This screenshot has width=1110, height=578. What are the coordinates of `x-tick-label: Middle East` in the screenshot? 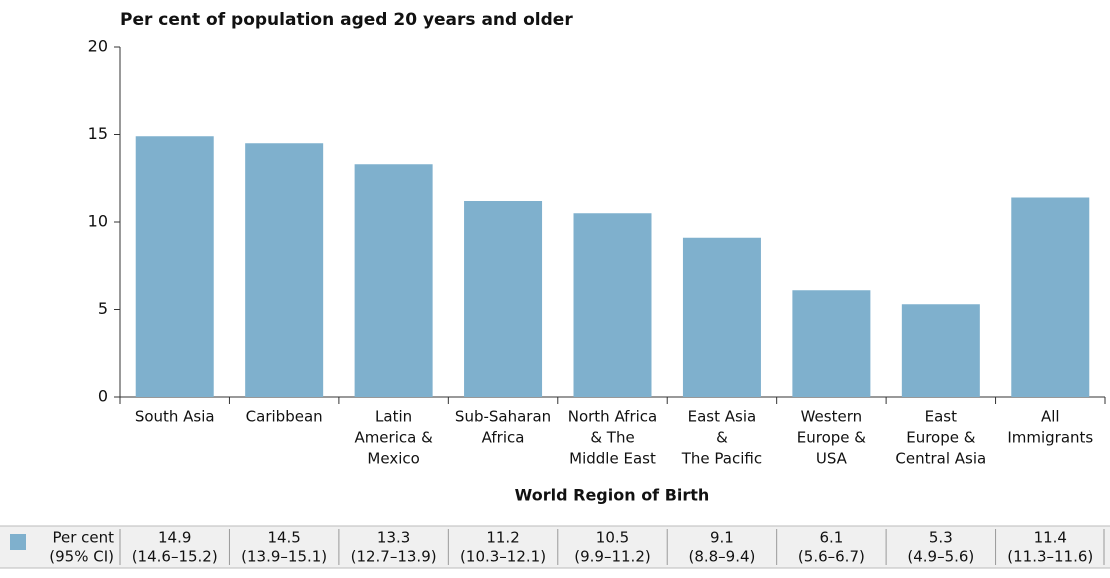 It's located at (612, 459).